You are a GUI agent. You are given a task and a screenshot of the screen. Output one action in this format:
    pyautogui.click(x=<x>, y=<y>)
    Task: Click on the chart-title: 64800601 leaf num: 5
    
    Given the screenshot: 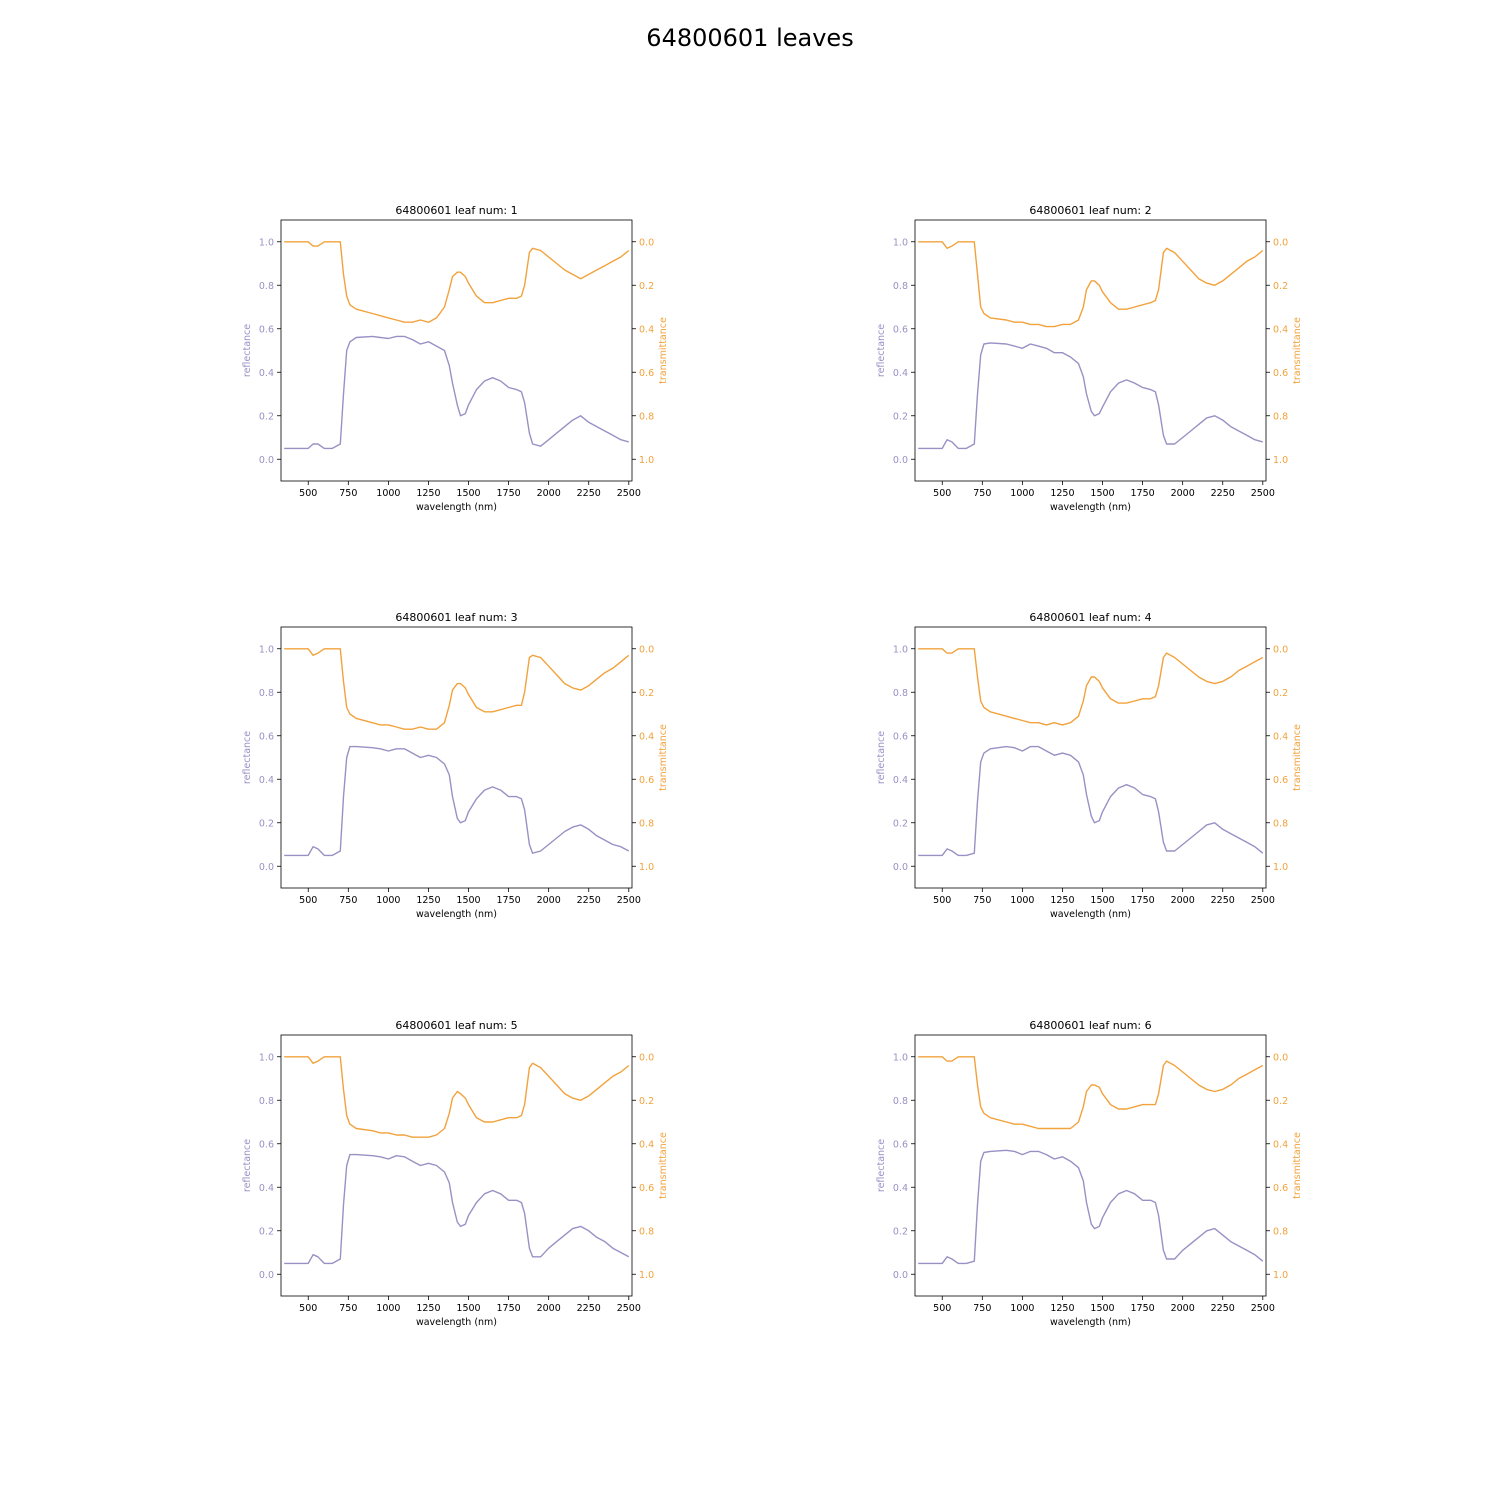 What is the action you would take?
    pyautogui.click(x=456, y=1025)
    